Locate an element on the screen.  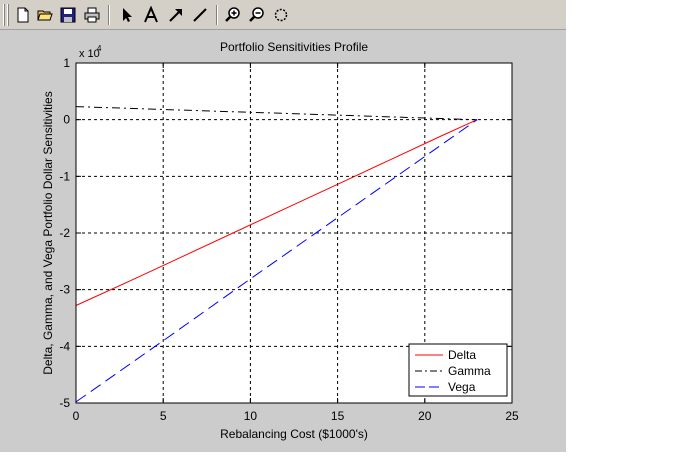
open-file-button is located at coordinates (45, 15).